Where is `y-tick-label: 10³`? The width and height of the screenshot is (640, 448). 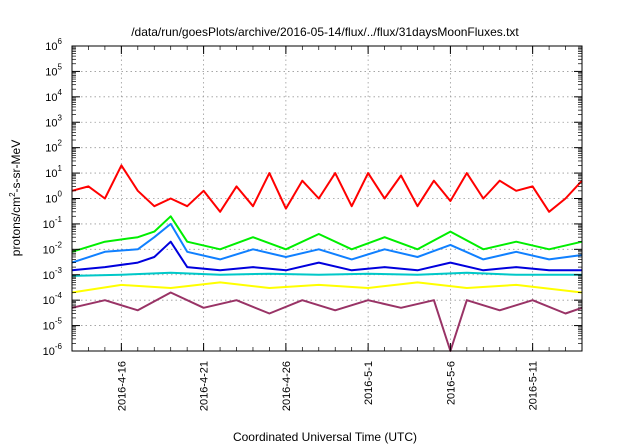
y-tick-label: 10³ is located at coordinates (53, 121).